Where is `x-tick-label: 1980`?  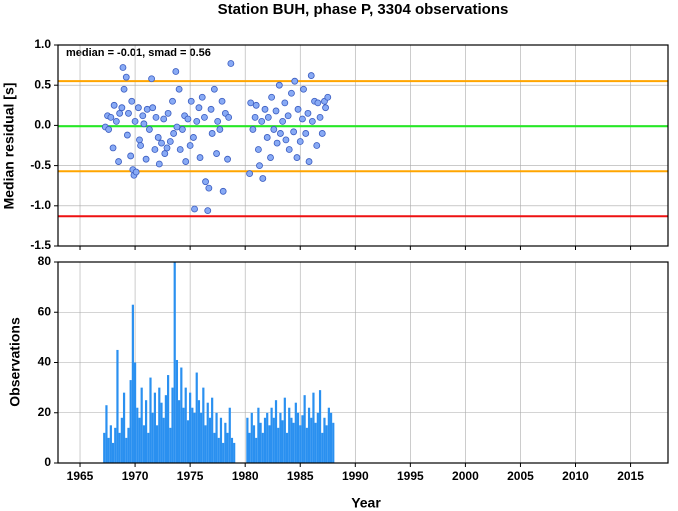 x-tick-label: 1980 is located at coordinates (245, 476).